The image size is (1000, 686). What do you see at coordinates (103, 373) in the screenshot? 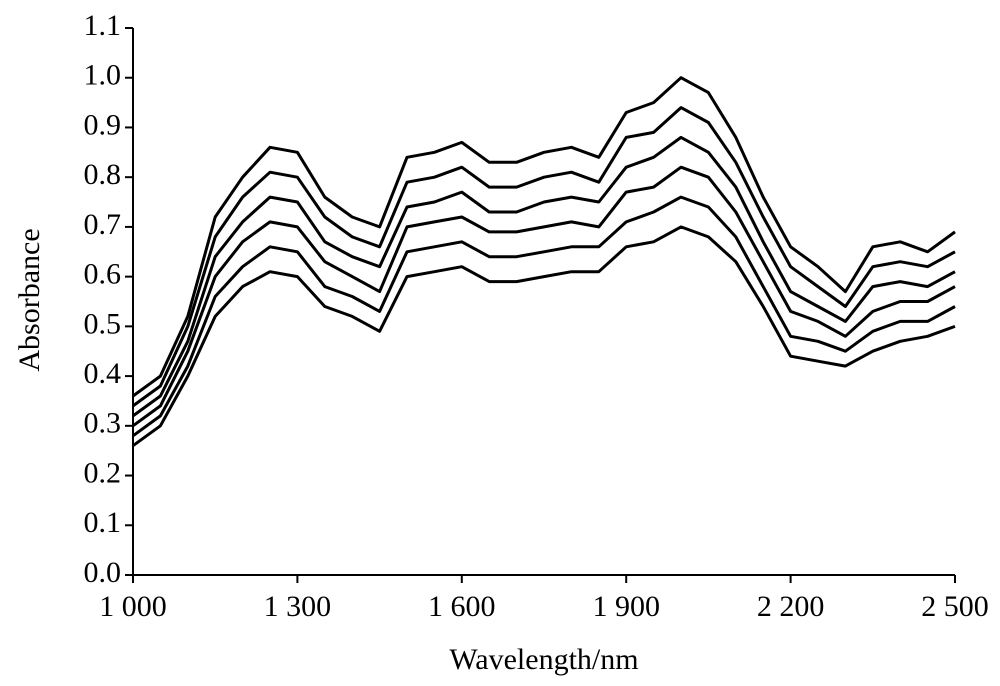
I see `y-tick-label: 0.4` at bounding box center [103, 373].